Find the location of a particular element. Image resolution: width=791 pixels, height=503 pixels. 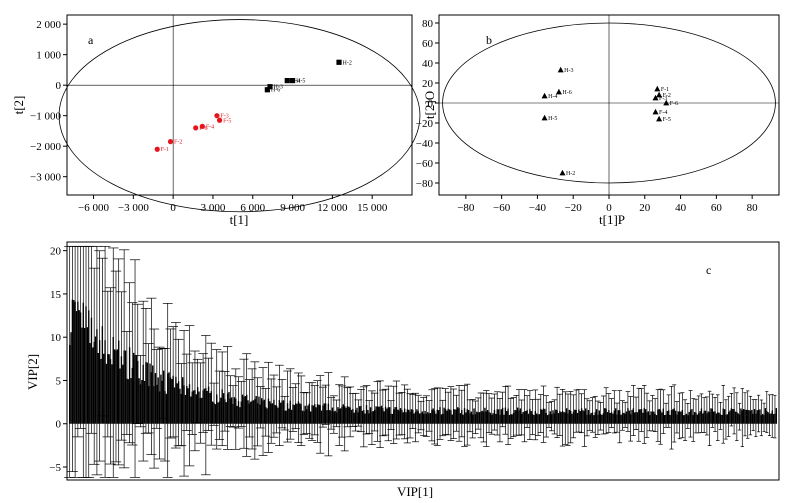

panel-a-y-tick-label: −2 000 is located at coordinates (45, 147).